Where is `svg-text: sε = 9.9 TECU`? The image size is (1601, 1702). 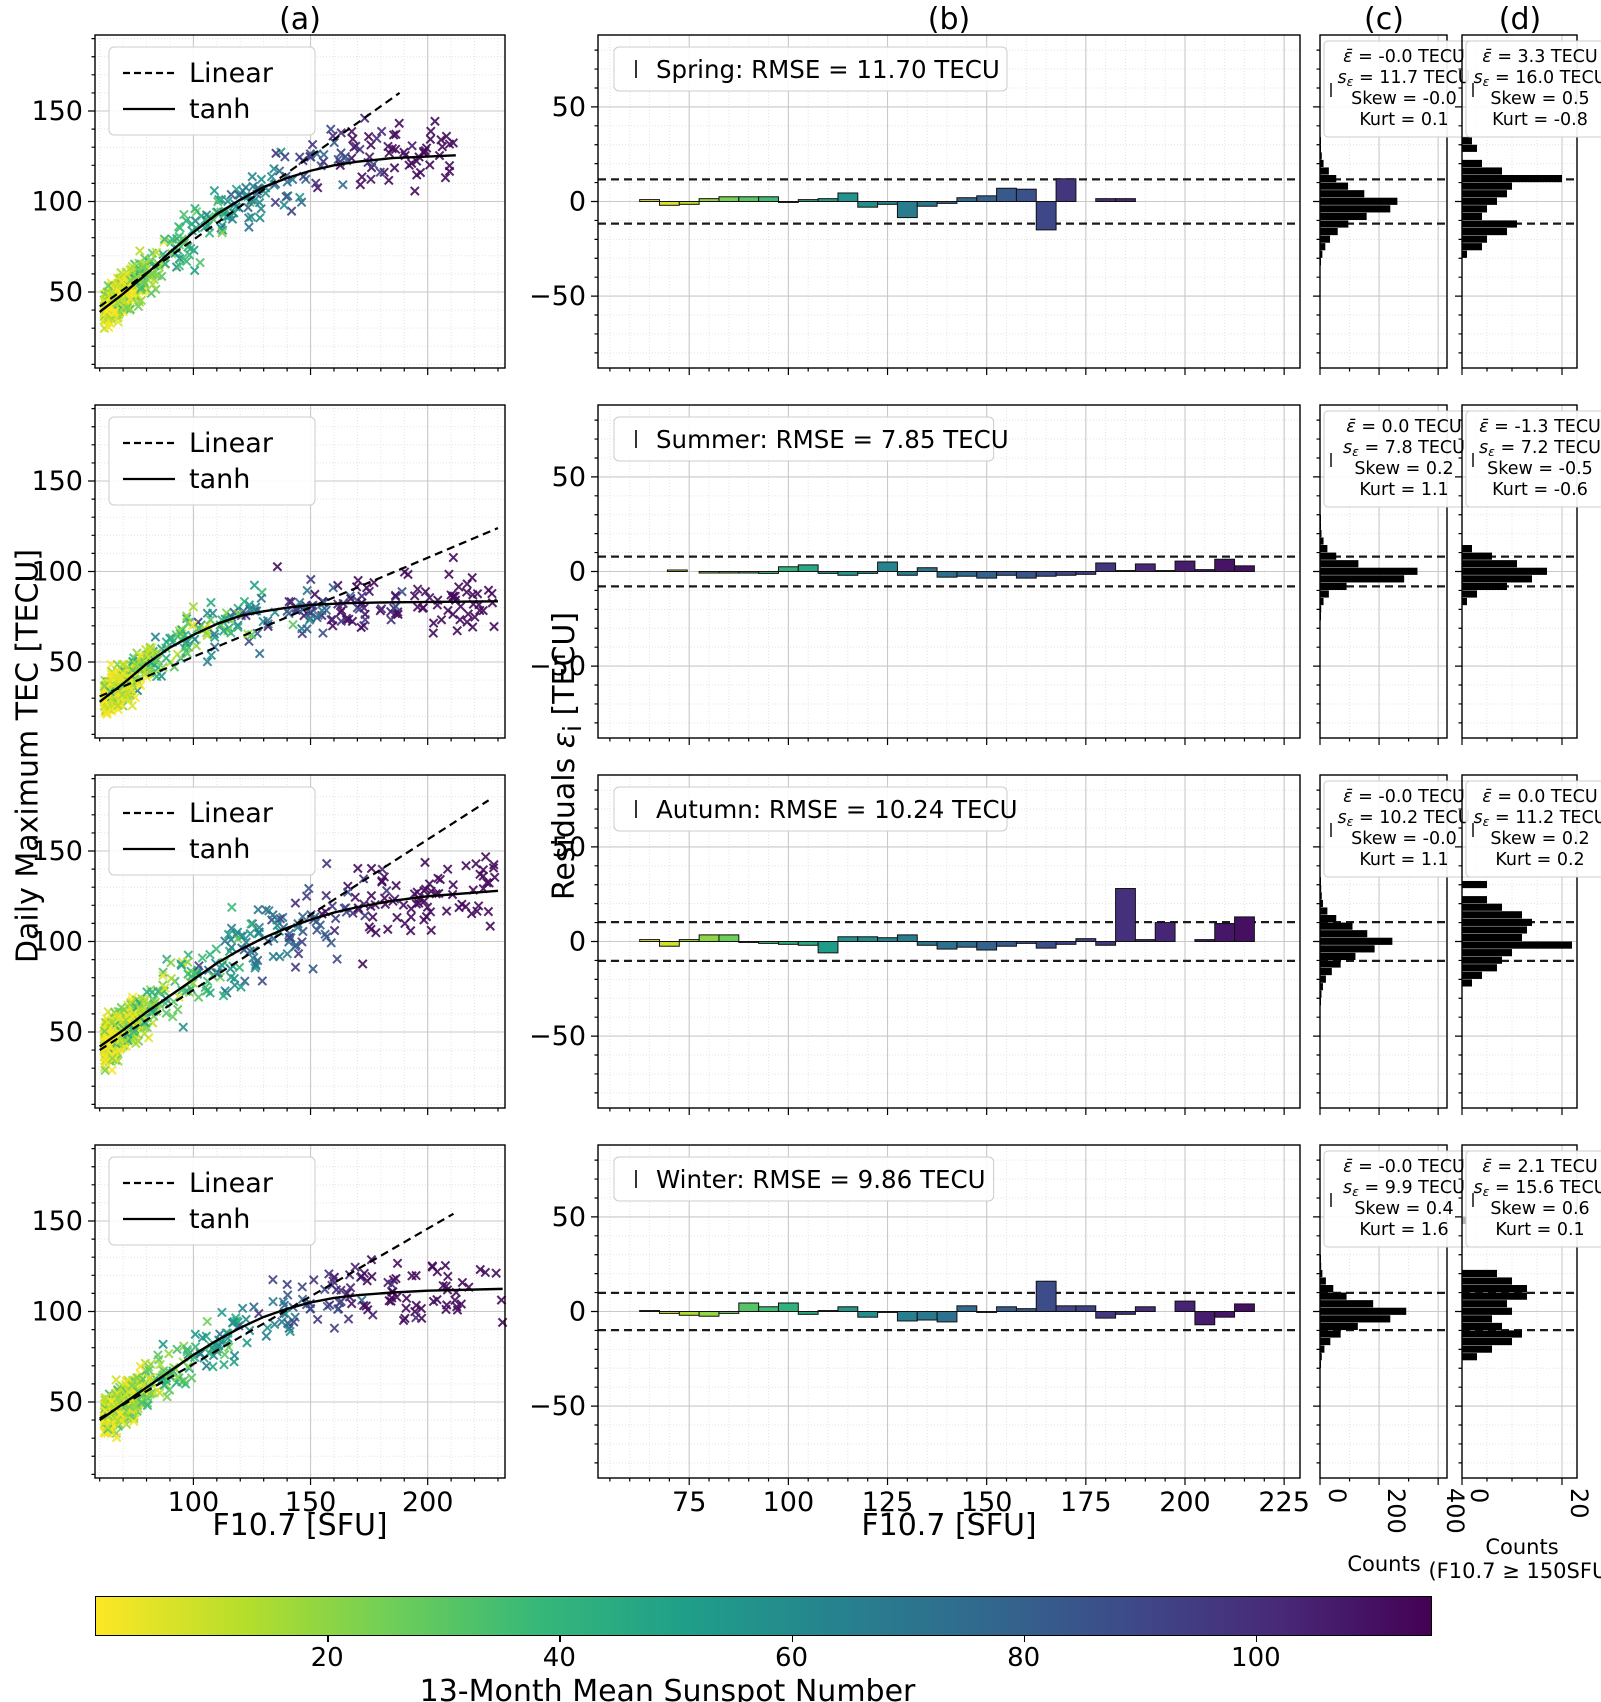 svg-text: sε = 9.9 TECU is located at coordinates (1404, 1188).